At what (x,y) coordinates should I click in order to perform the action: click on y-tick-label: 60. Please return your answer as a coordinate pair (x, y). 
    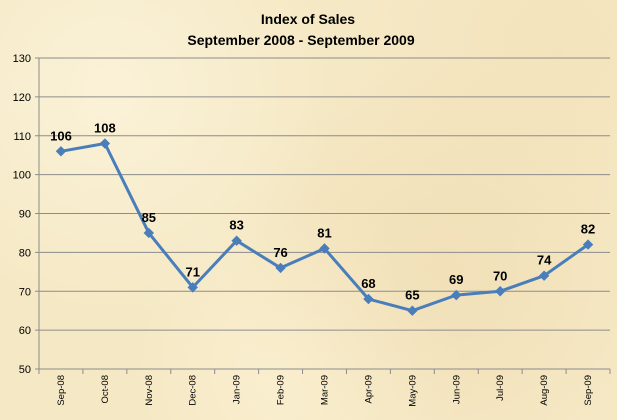
    Looking at the image, I should click on (25, 331).